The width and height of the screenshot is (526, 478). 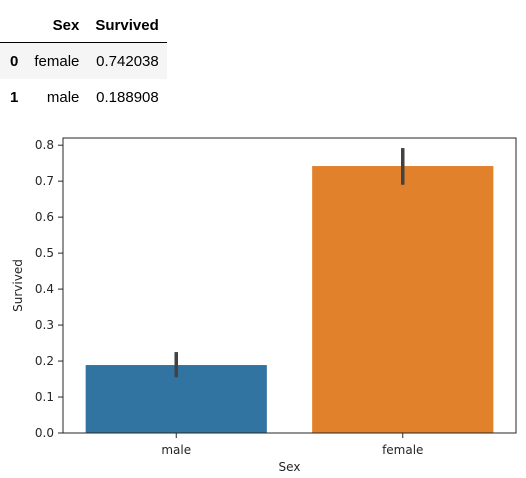 What do you see at coordinates (402, 450) in the screenshot?
I see `x-tick-label: female` at bounding box center [402, 450].